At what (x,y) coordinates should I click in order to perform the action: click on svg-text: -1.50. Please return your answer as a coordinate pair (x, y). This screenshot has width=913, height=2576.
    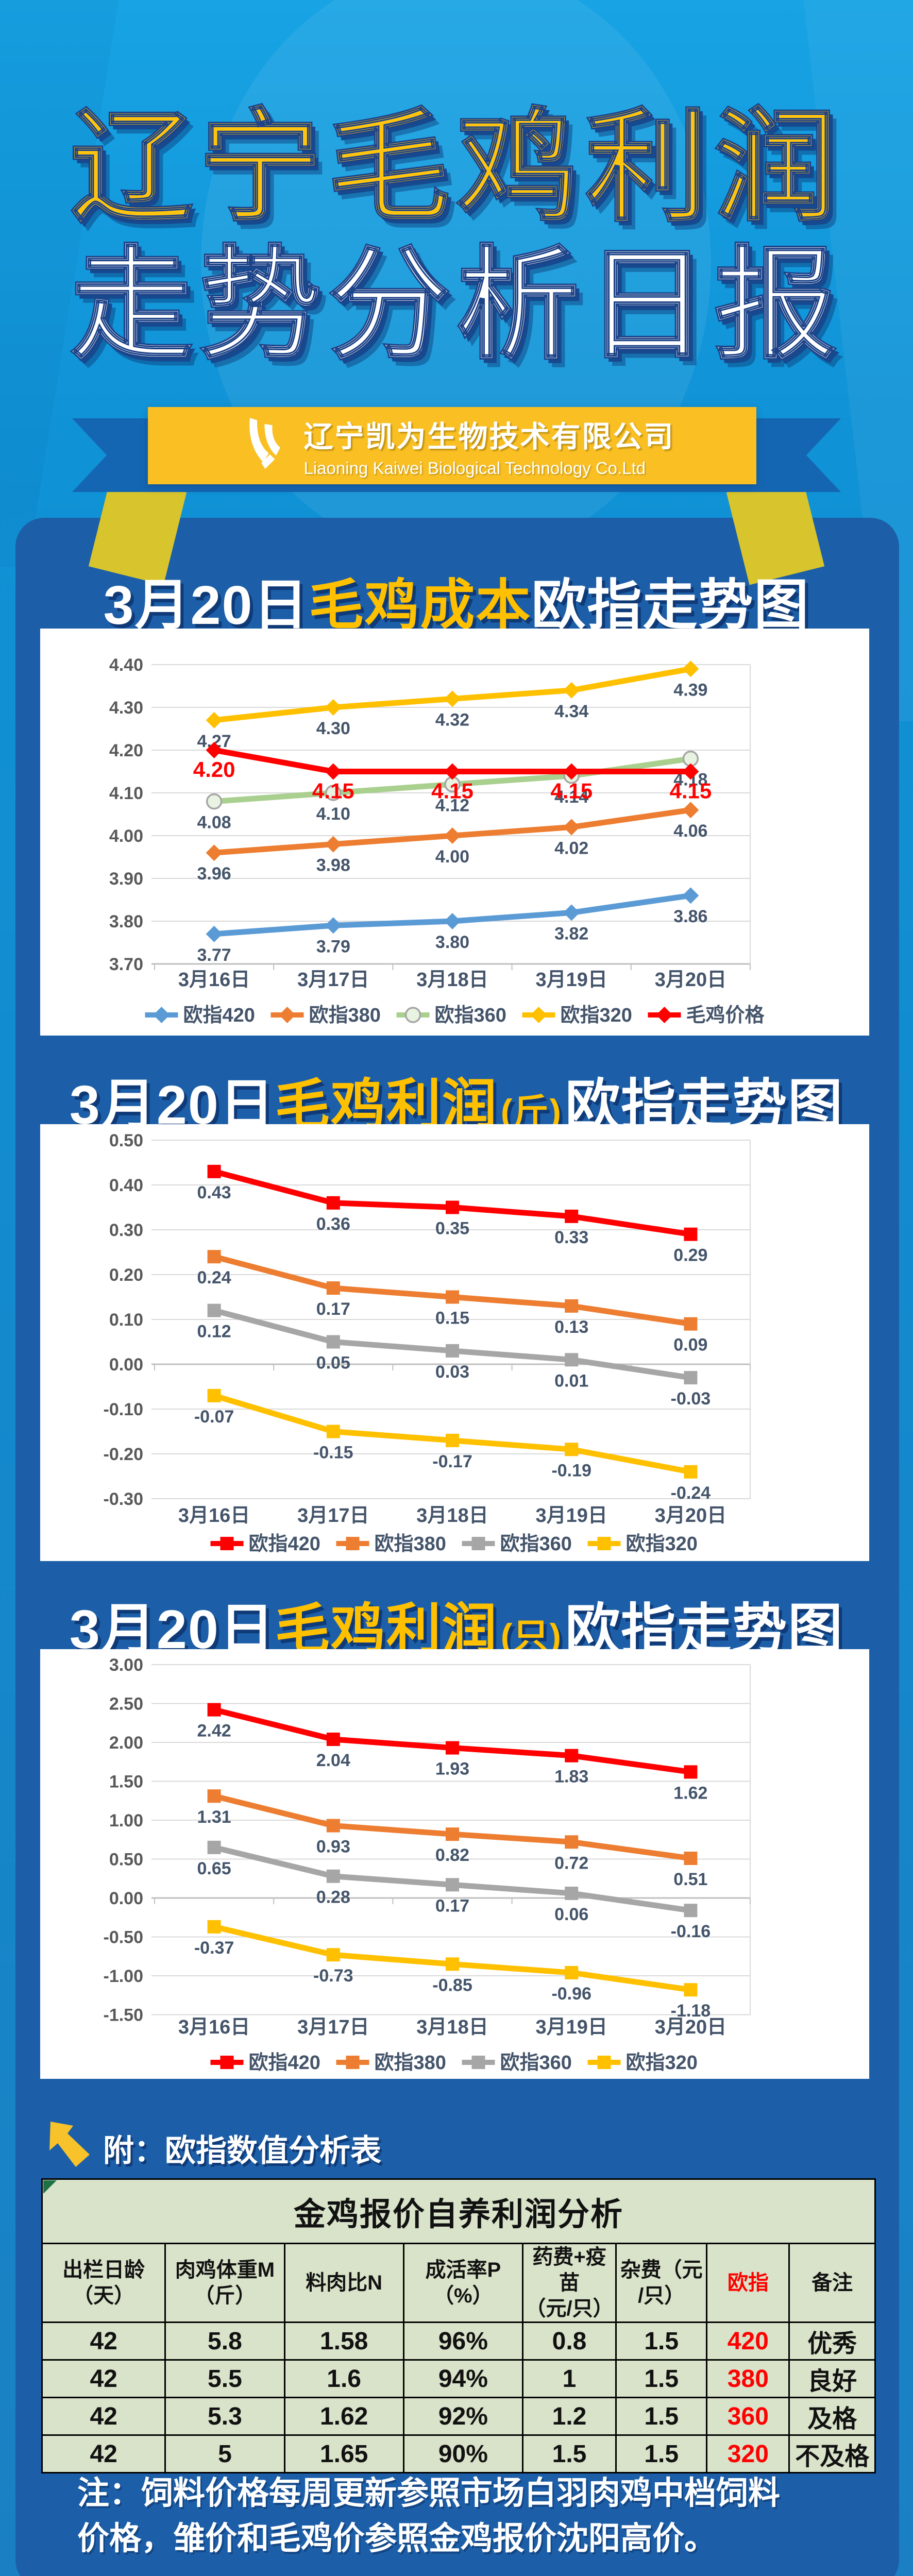
    Looking at the image, I should click on (124, 2015).